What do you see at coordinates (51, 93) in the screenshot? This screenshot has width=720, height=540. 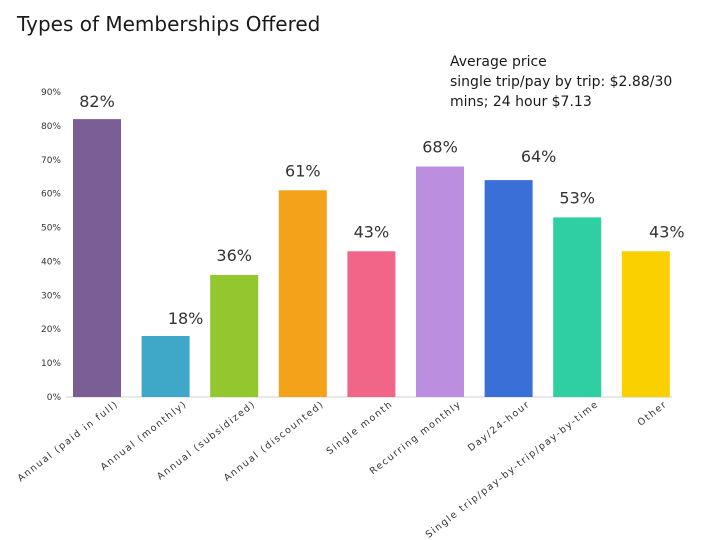 I see `y-tick-label: 90%` at bounding box center [51, 93].